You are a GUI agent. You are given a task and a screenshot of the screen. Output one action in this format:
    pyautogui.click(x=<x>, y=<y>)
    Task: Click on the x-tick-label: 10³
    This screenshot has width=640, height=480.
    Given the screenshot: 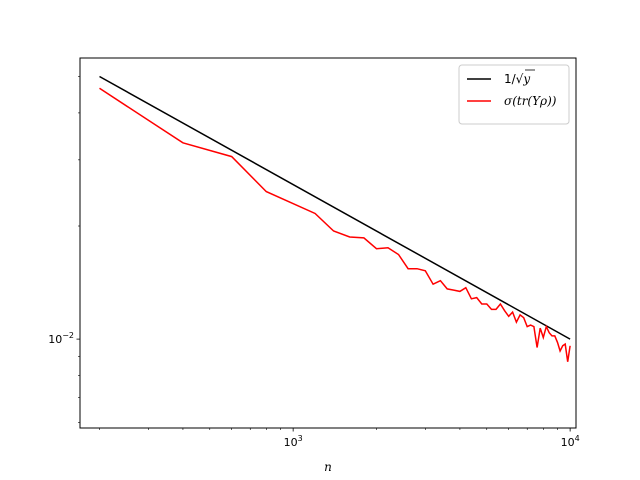 What is the action you would take?
    pyautogui.click(x=293, y=441)
    